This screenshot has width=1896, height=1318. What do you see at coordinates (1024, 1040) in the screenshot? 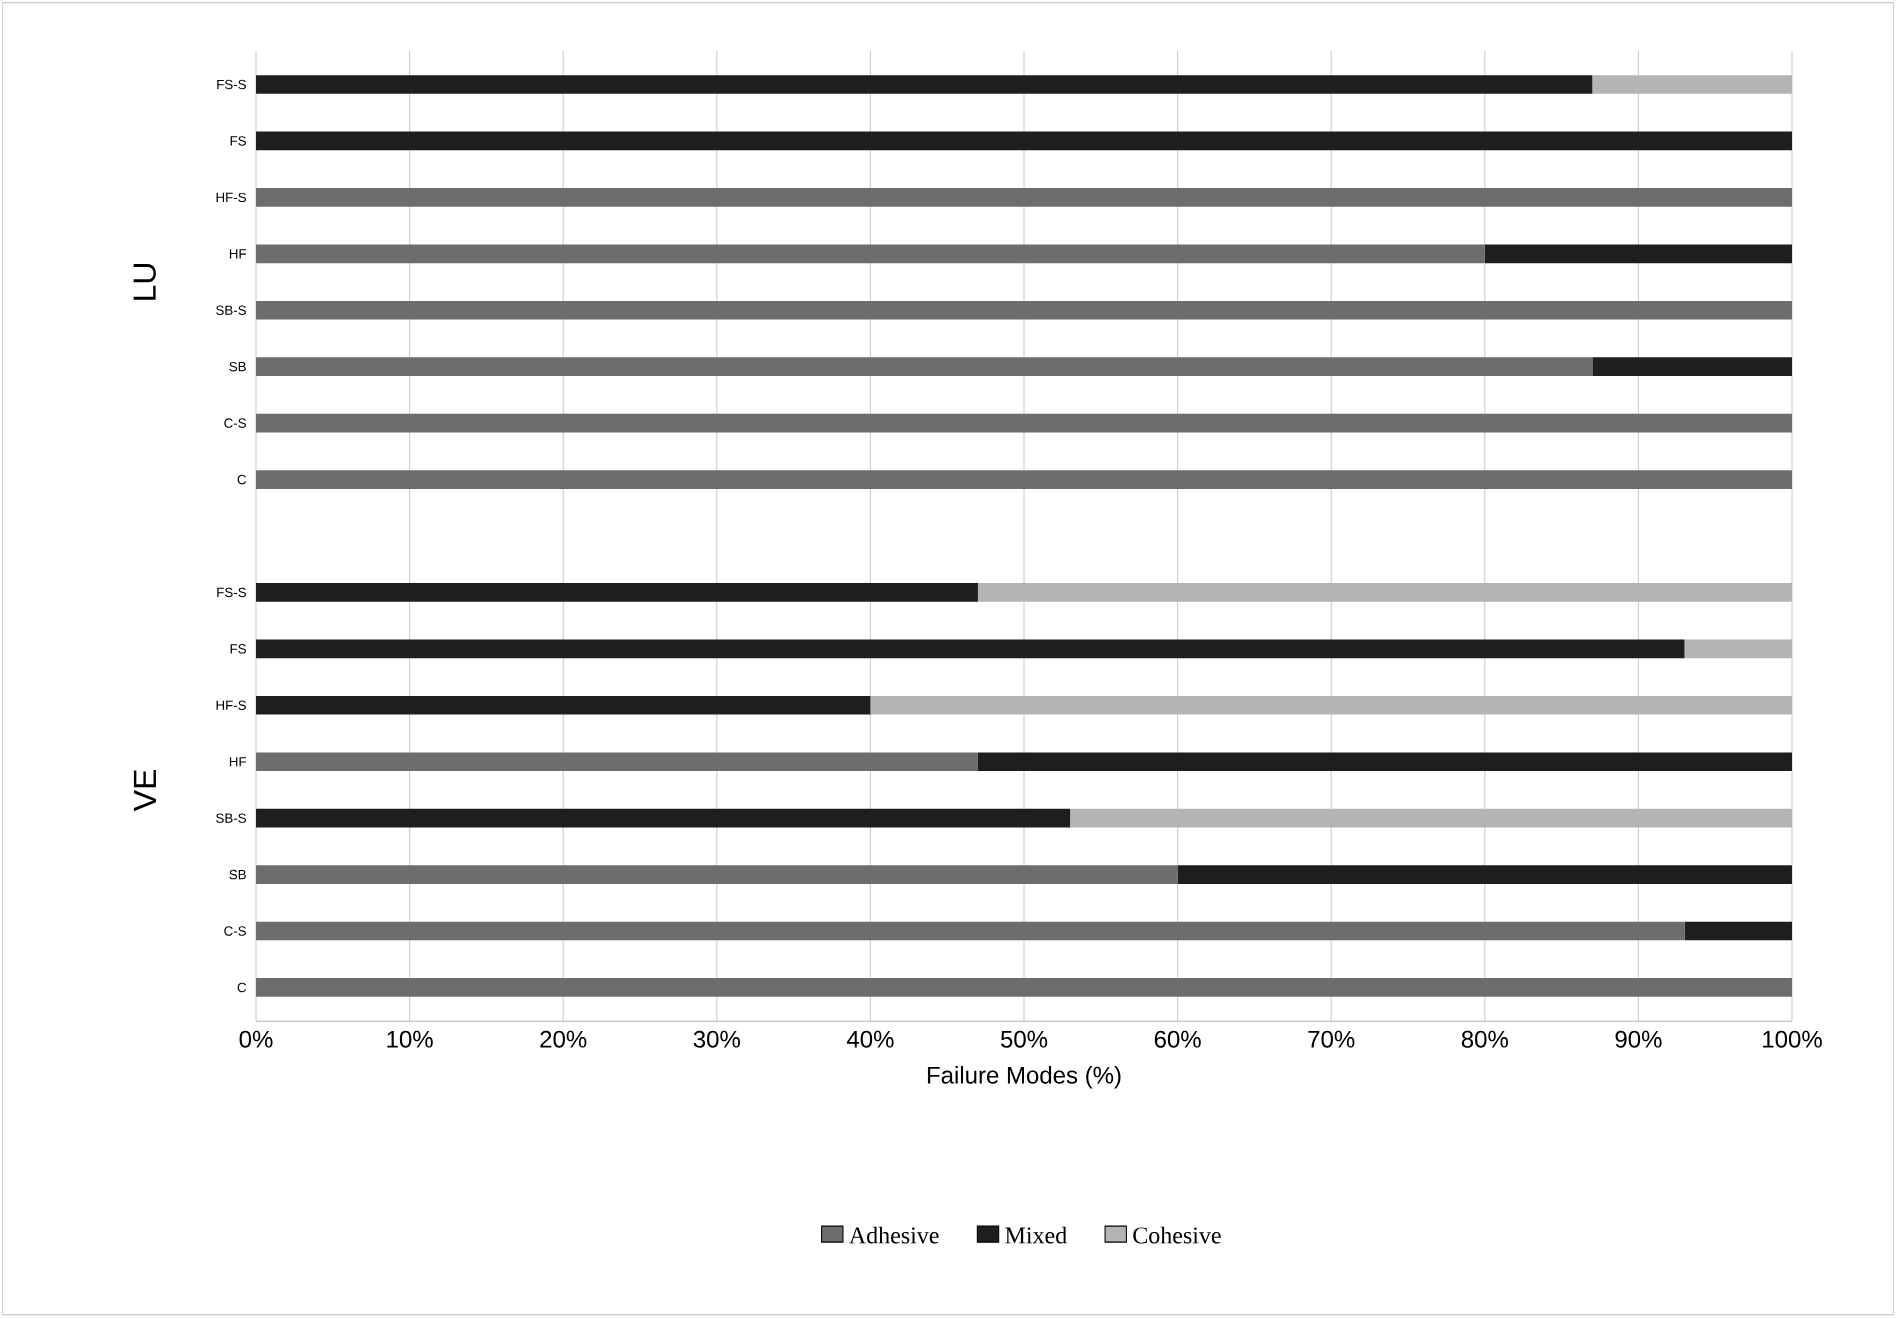
I see `x-tick-label: 50%` at bounding box center [1024, 1040].